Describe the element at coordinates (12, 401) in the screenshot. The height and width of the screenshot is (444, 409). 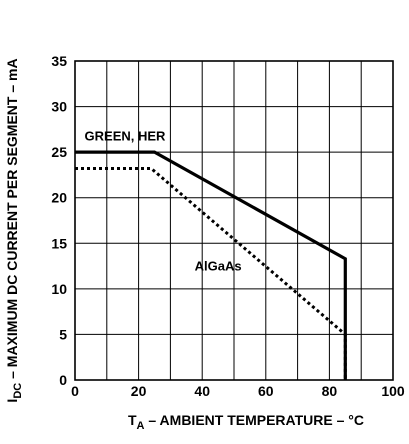
I see `y-axis-title-prefix: I` at that location.